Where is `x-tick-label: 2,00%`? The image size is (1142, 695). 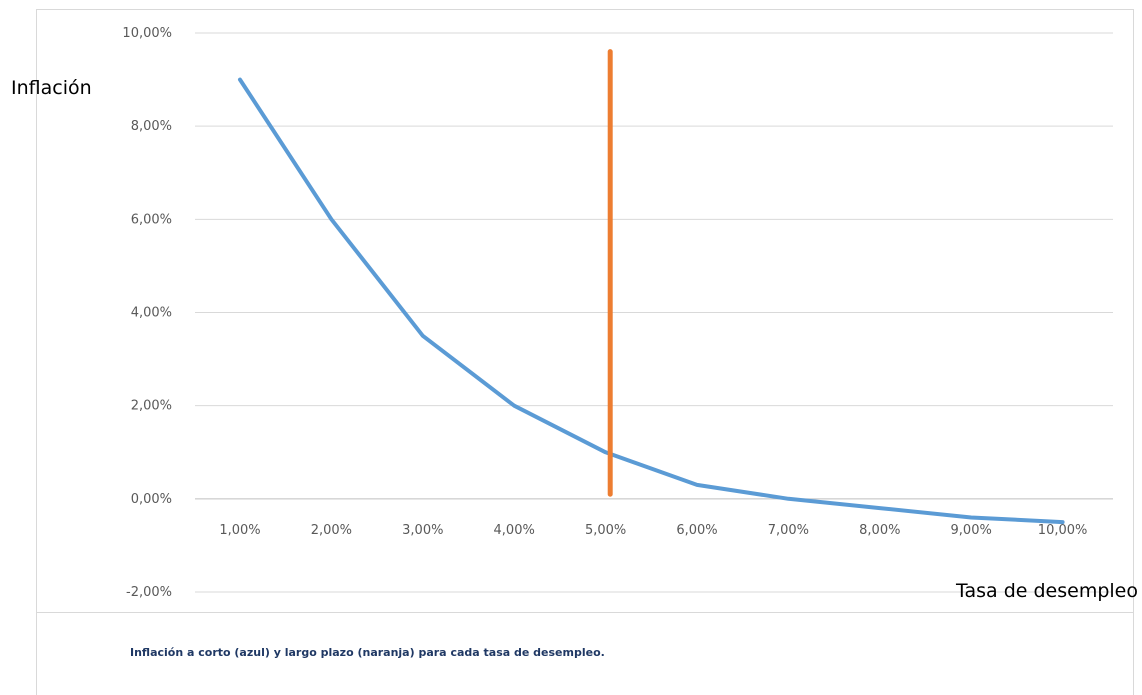 x-tick-label: 2,00% is located at coordinates (331, 530).